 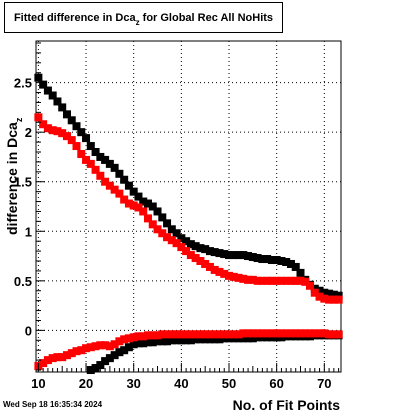 I want to click on x-tick-label: 70, so click(x=324, y=383).